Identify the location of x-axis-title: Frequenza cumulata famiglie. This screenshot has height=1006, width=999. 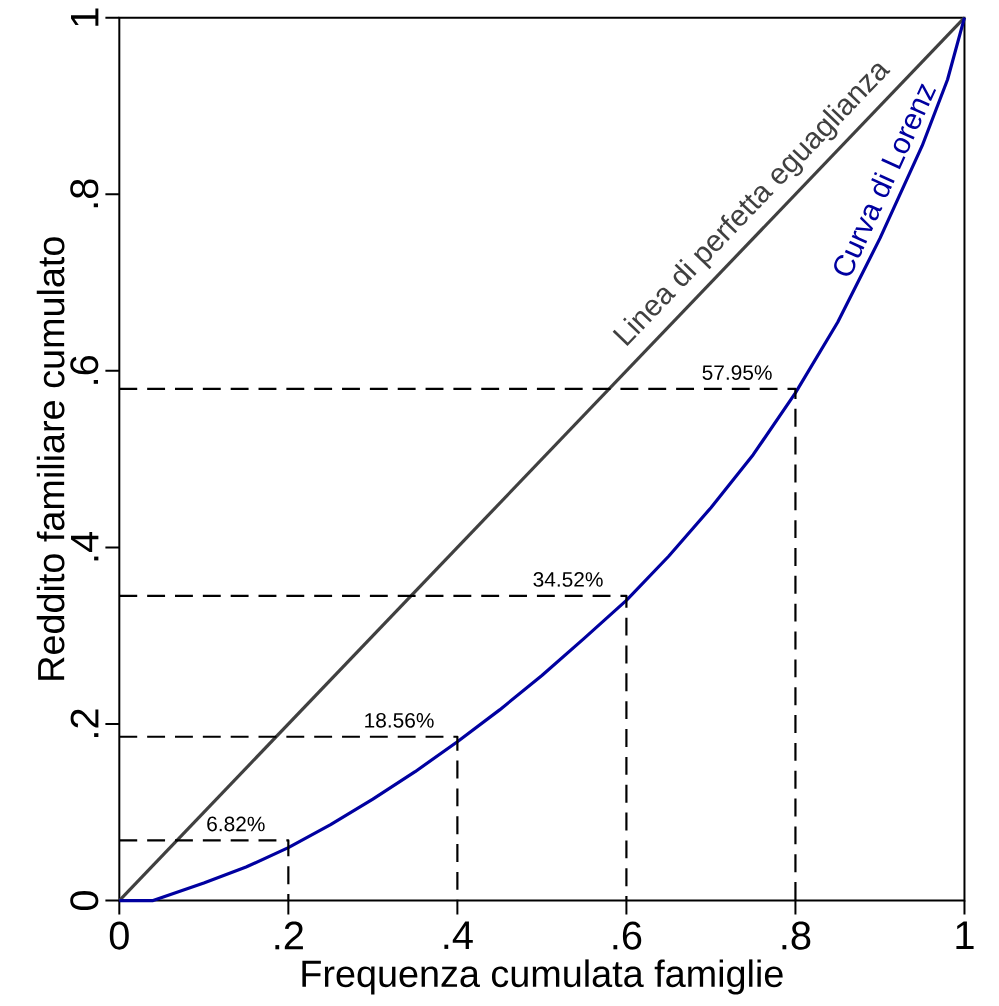
(542, 977).